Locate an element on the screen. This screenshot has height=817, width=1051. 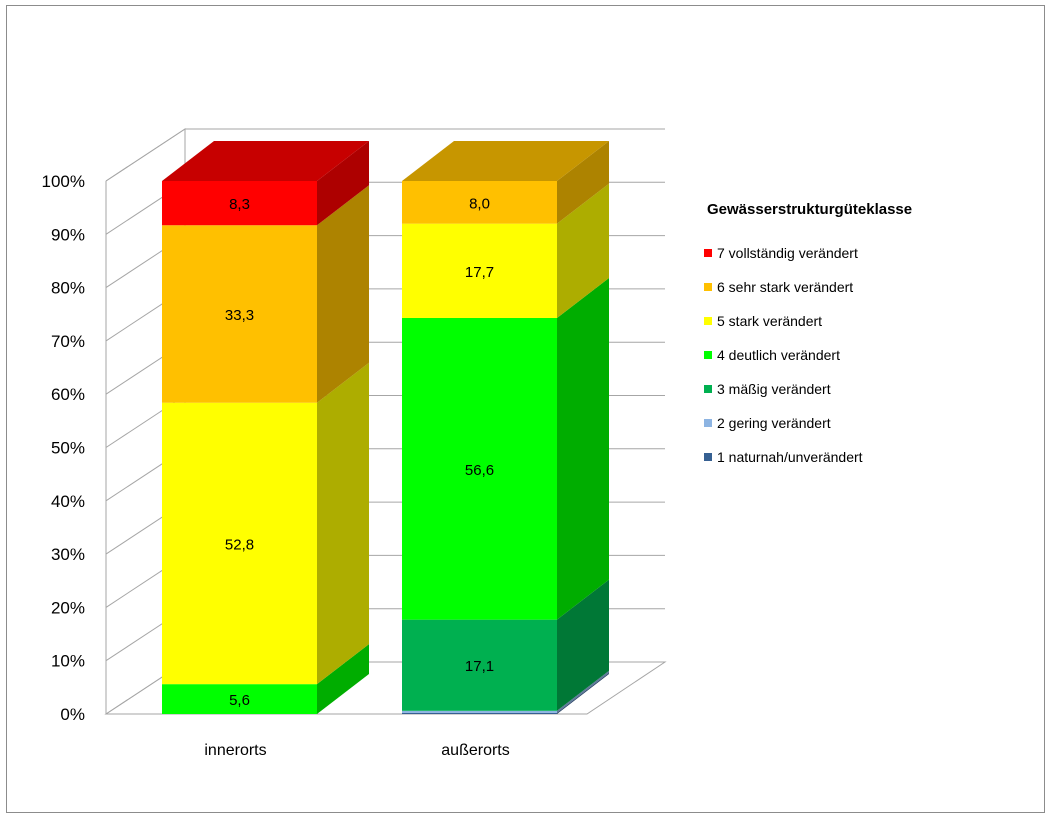
legend-entry: 1 naturnah/unverändert is located at coordinates (790, 457).